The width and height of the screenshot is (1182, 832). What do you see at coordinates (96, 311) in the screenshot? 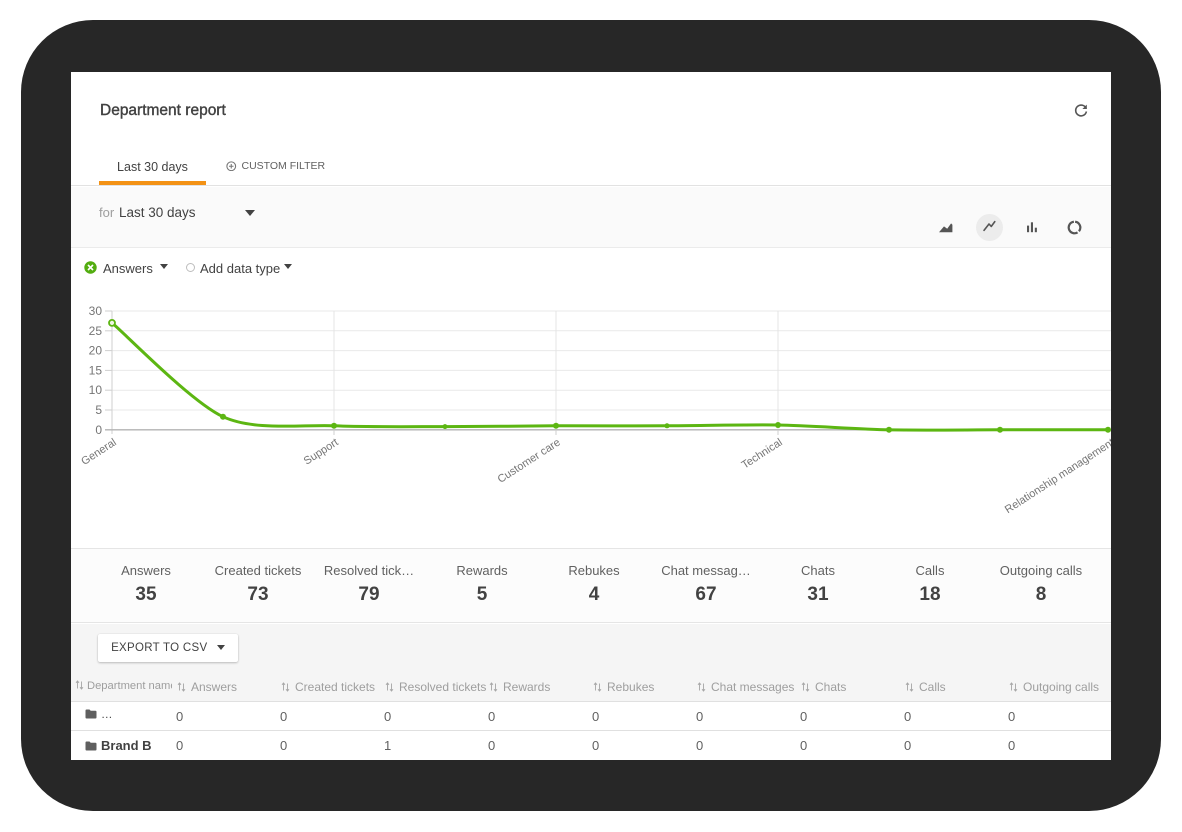
I see `svg-text: 30` at bounding box center [96, 311].